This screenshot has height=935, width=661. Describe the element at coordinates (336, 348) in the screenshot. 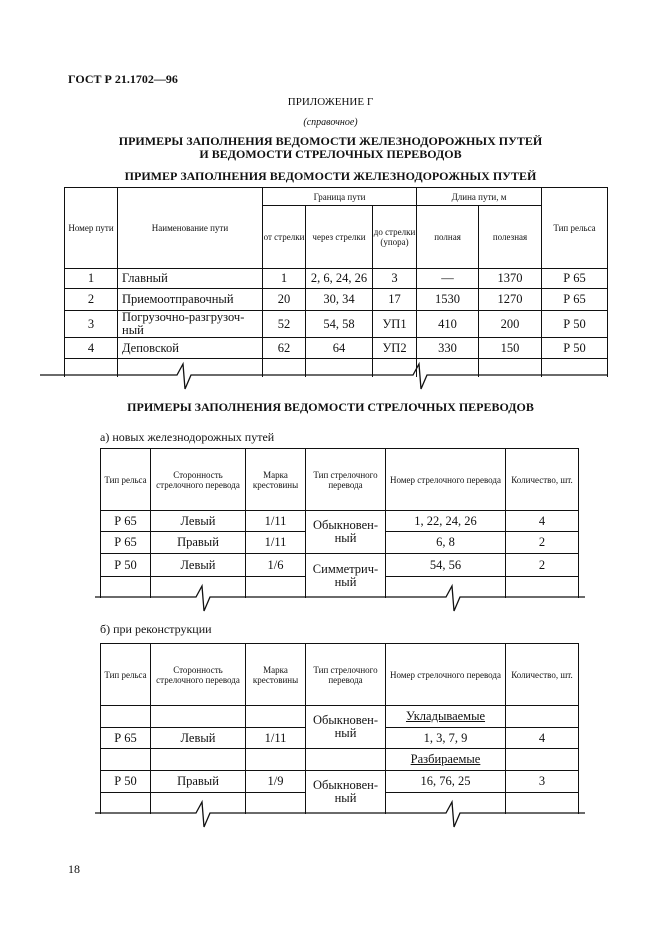

I see `table-row: 4 Деповской 62 64 УП2 330 150 Р 50` at that location.